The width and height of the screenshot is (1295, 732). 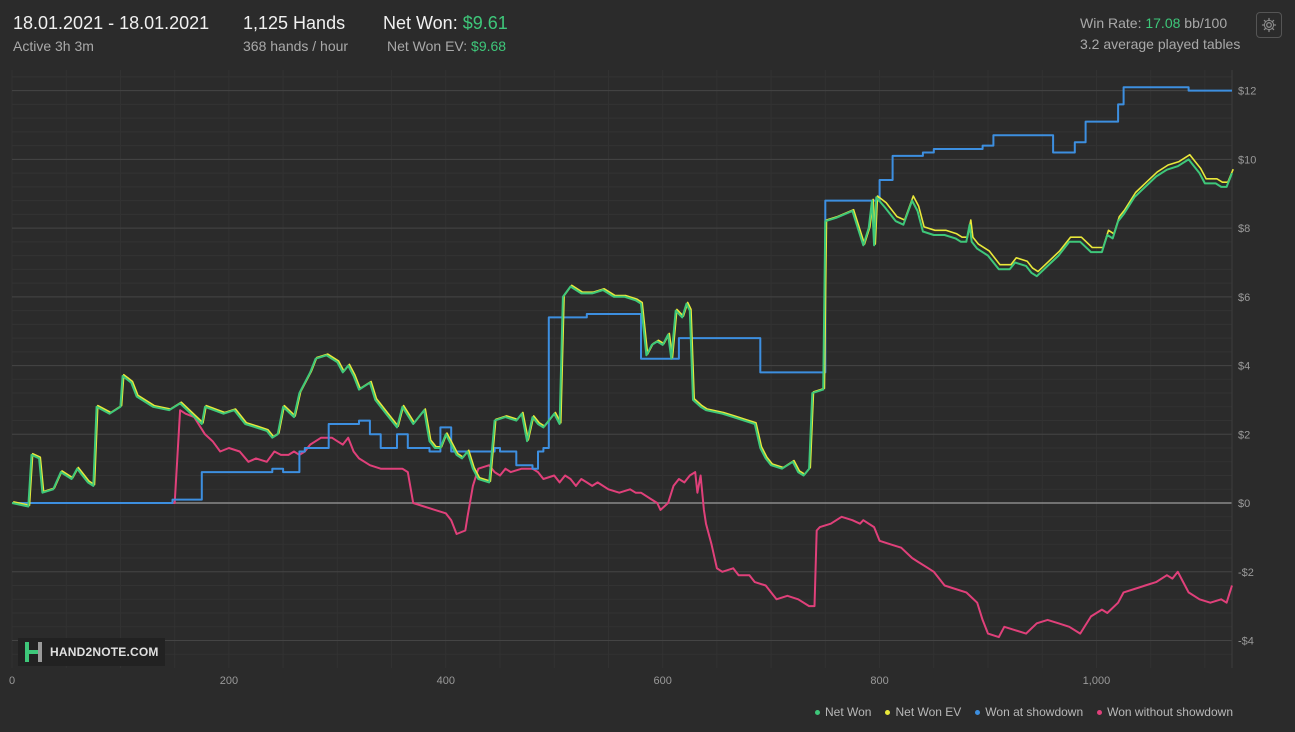 I want to click on net-won-ev-value: $9.68, so click(x=489, y=46).